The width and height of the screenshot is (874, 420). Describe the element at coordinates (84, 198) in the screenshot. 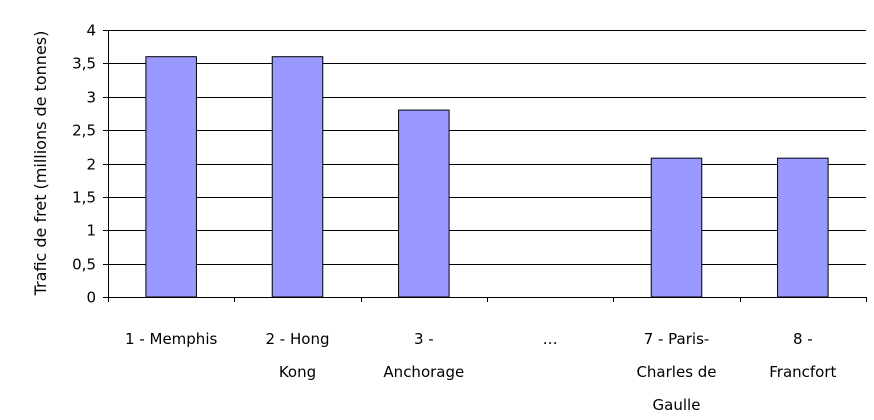

I see `y-tick-label: 1,5` at that location.